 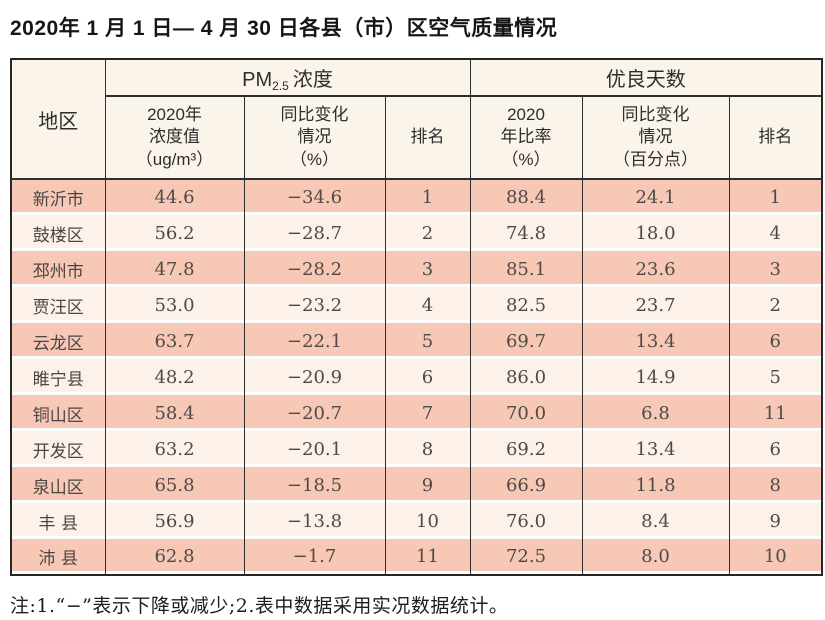 I want to click on cell-pm-value: 62.8, so click(x=174, y=557).